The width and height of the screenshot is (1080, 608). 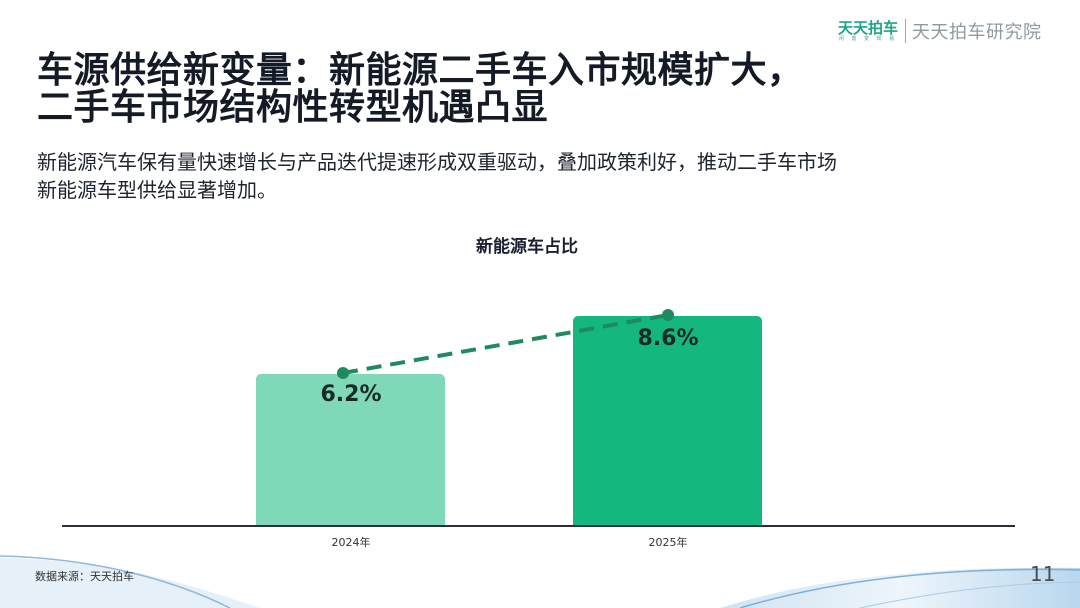 I want to click on title-line-2: 二手车市场结构性转型机遇凸显, so click(x=293, y=107).